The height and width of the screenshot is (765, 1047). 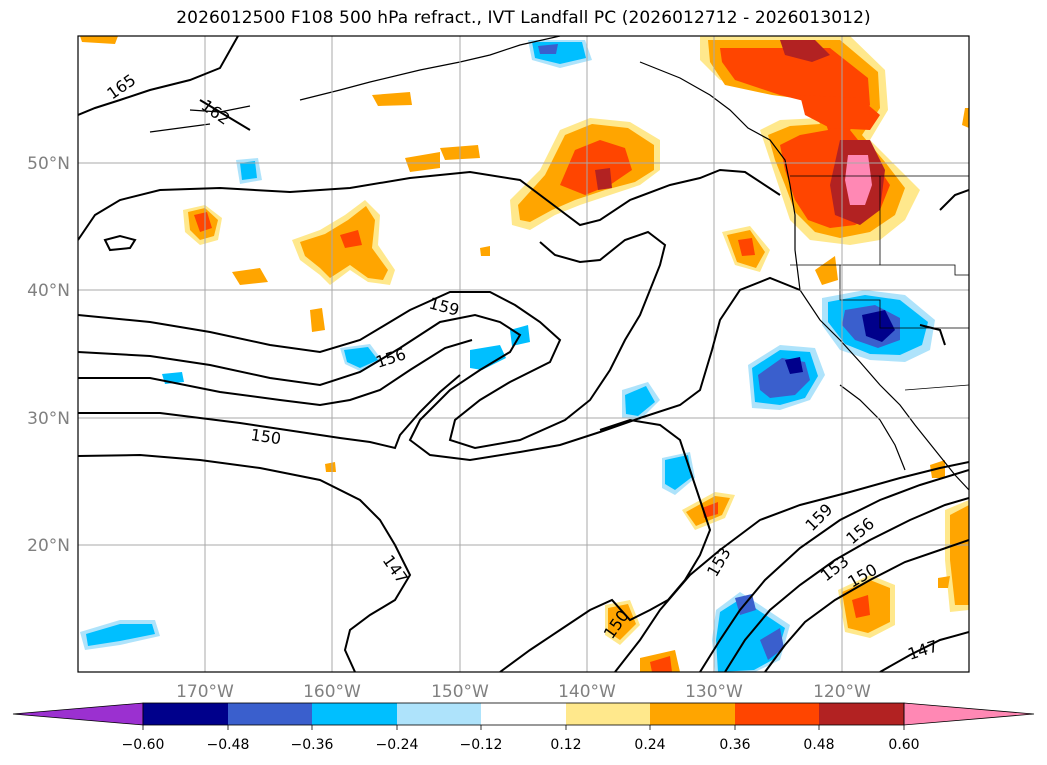 What do you see at coordinates (48, 291) in the screenshot?
I see `lat-label: 40°N` at bounding box center [48, 291].